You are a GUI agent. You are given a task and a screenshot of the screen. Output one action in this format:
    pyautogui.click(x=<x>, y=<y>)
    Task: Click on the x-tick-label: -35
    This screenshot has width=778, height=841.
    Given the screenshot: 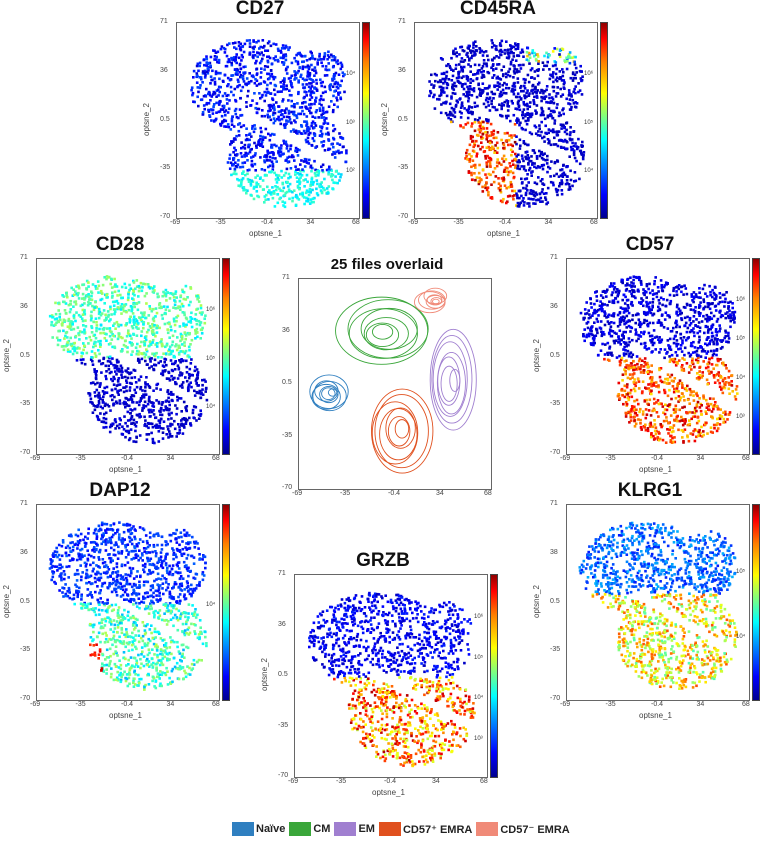 What is the action you would take?
    pyautogui.click(x=220, y=222)
    